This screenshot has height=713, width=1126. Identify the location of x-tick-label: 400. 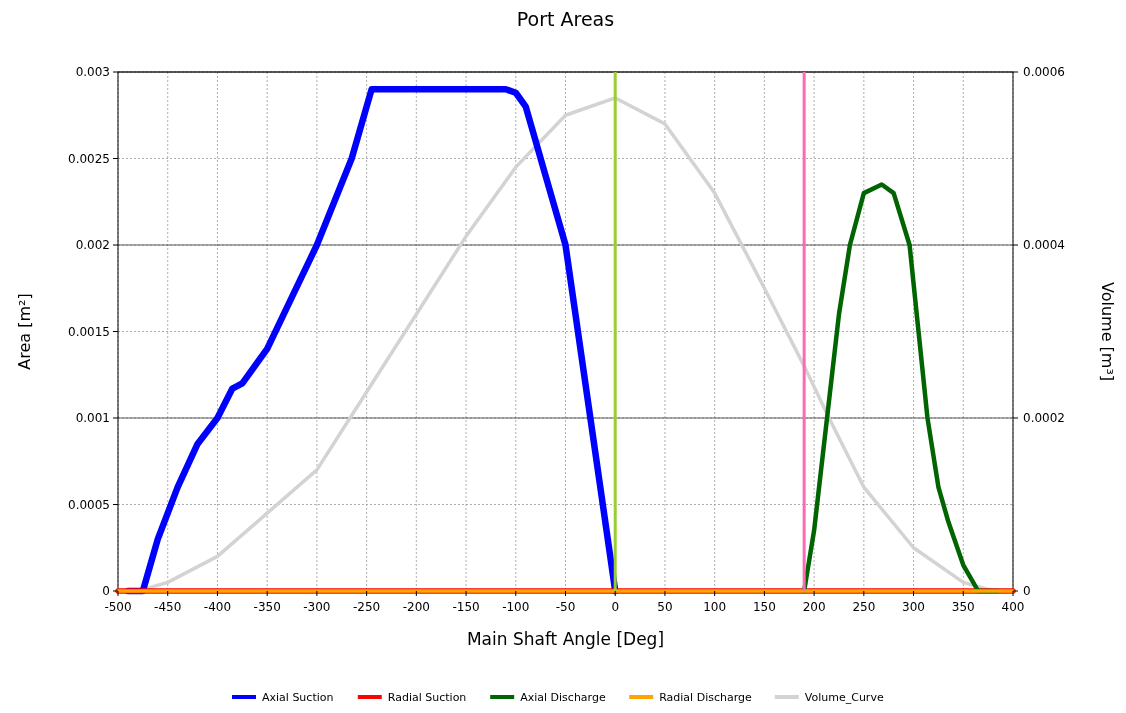
(1013, 607).